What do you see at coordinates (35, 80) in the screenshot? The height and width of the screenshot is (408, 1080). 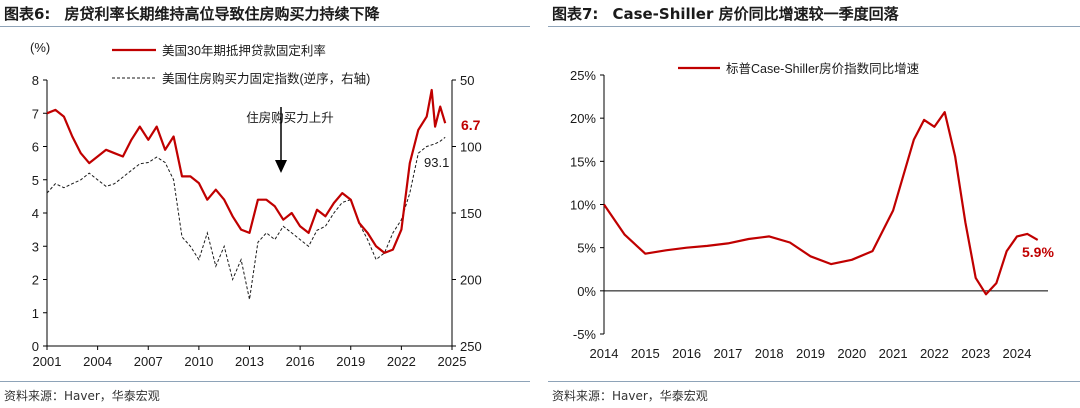 I see `y-tick-label-left: 8` at bounding box center [35, 80].